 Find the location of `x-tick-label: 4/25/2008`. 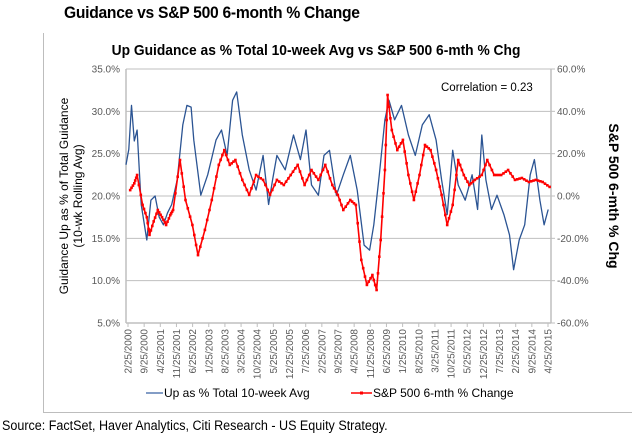

x-tick-label: 4/25/2008 is located at coordinates (355, 351).